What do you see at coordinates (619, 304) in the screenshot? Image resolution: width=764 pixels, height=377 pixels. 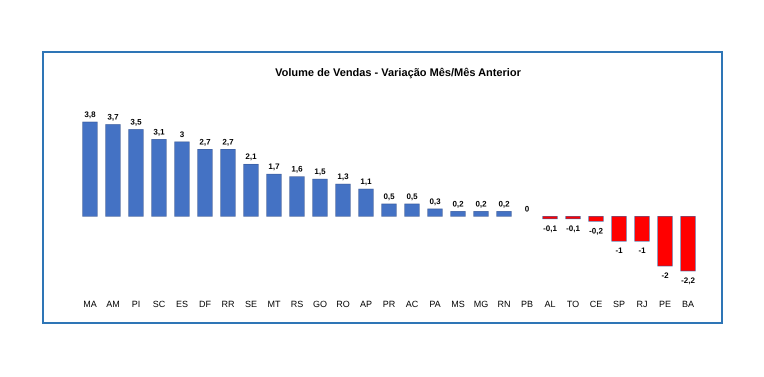 I see `x-tick-label: SP` at bounding box center [619, 304].